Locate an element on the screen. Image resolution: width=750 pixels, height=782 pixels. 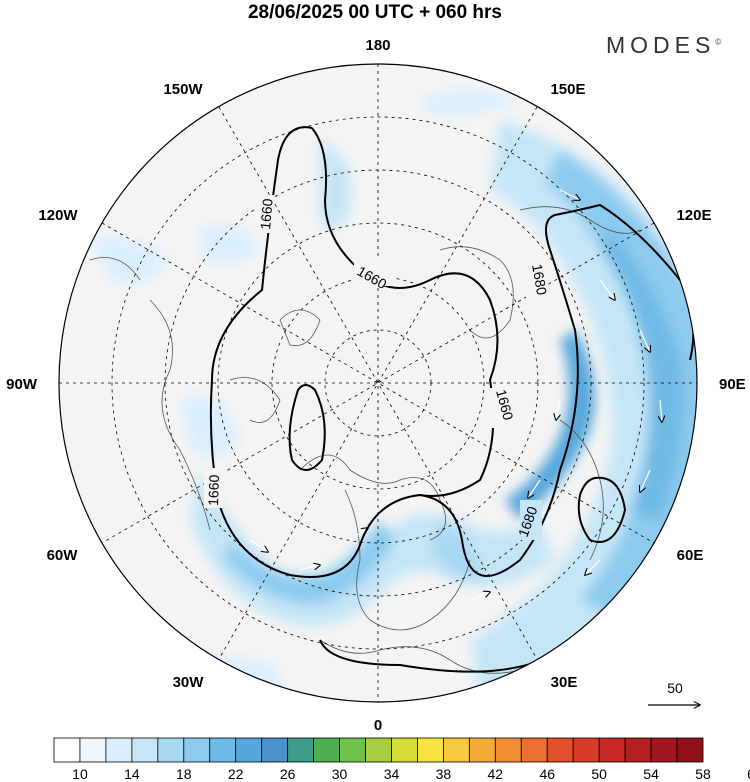
colorbar: 10141822263034384246505458626670 is located at coordinates (401, 759).